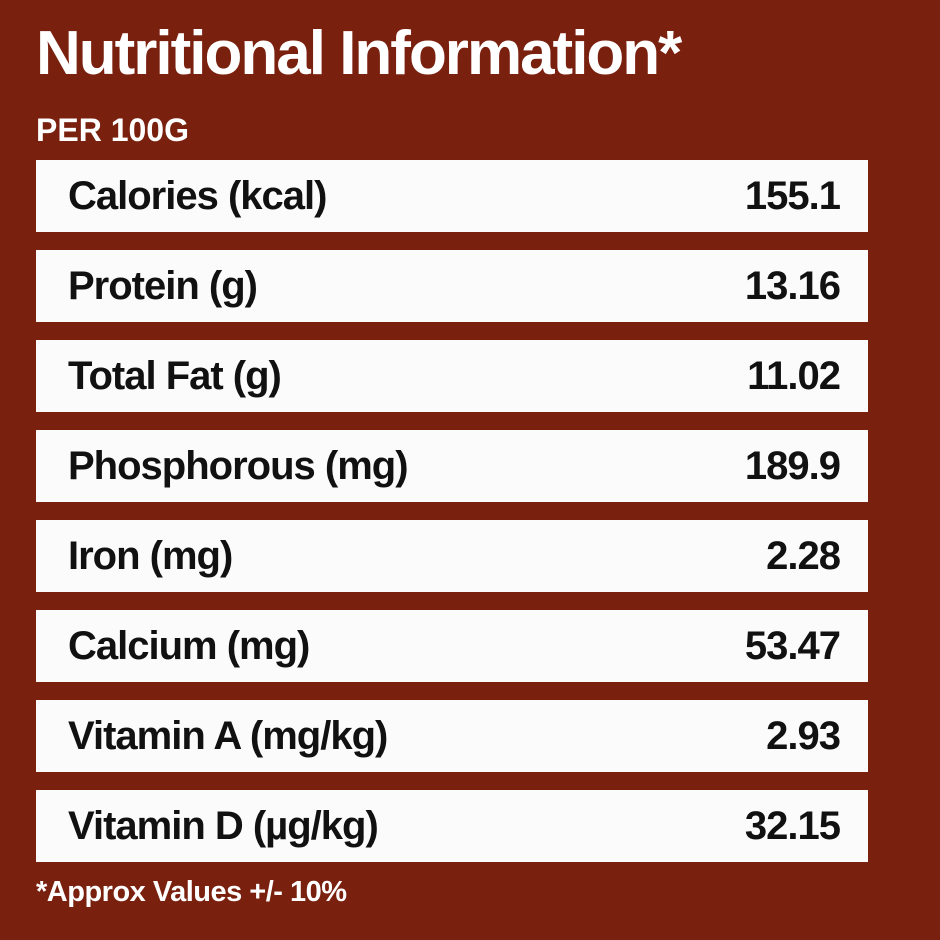 This screenshot has height=940, width=940. Describe the element at coordinates (150, 555) in the screenshot. I see `nutrient-label: Iron (mg)` at that location.